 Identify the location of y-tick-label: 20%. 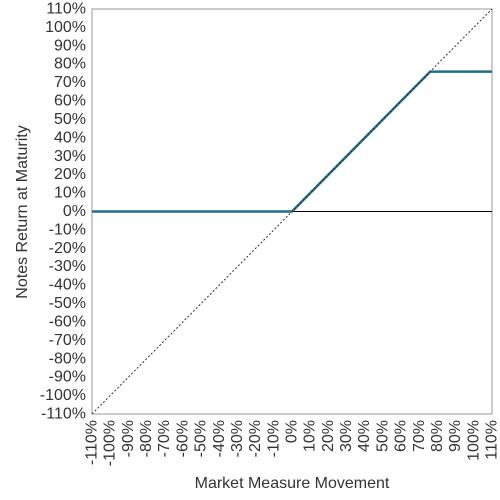
(70, 174).